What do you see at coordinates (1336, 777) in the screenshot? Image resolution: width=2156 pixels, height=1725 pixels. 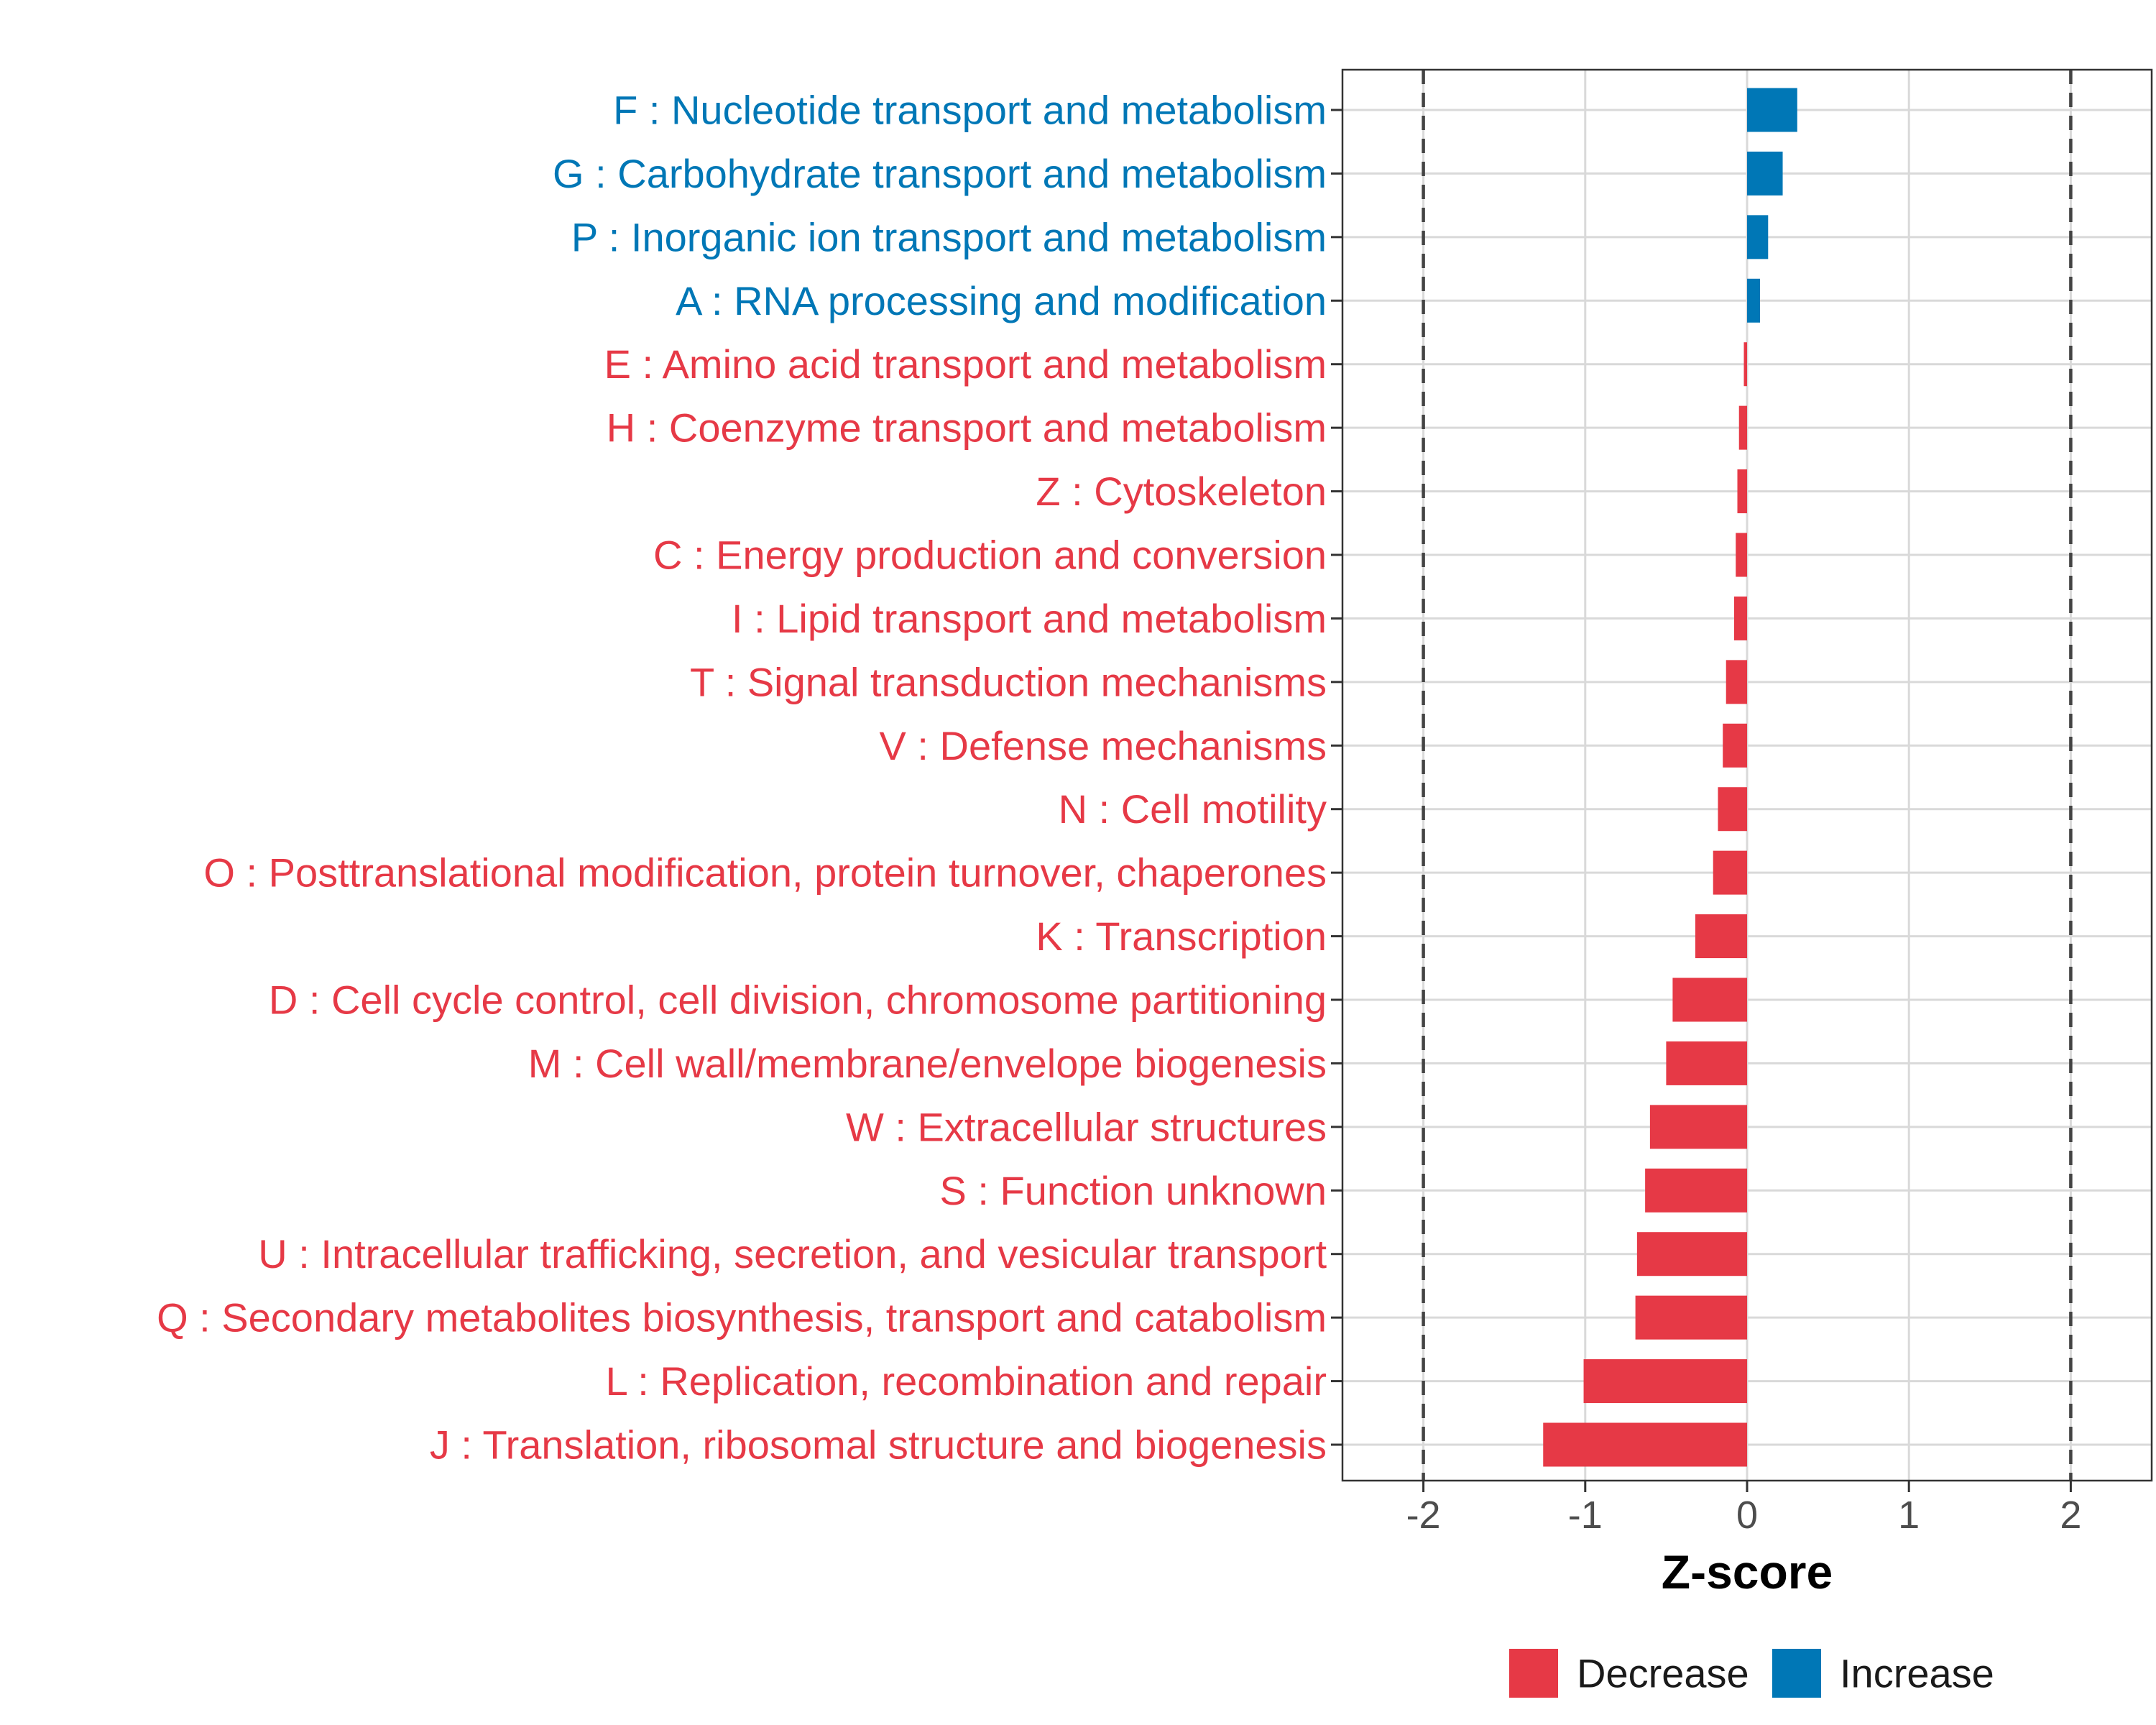 I see `y-axis-ticks` at bounding box center [1336, 777].